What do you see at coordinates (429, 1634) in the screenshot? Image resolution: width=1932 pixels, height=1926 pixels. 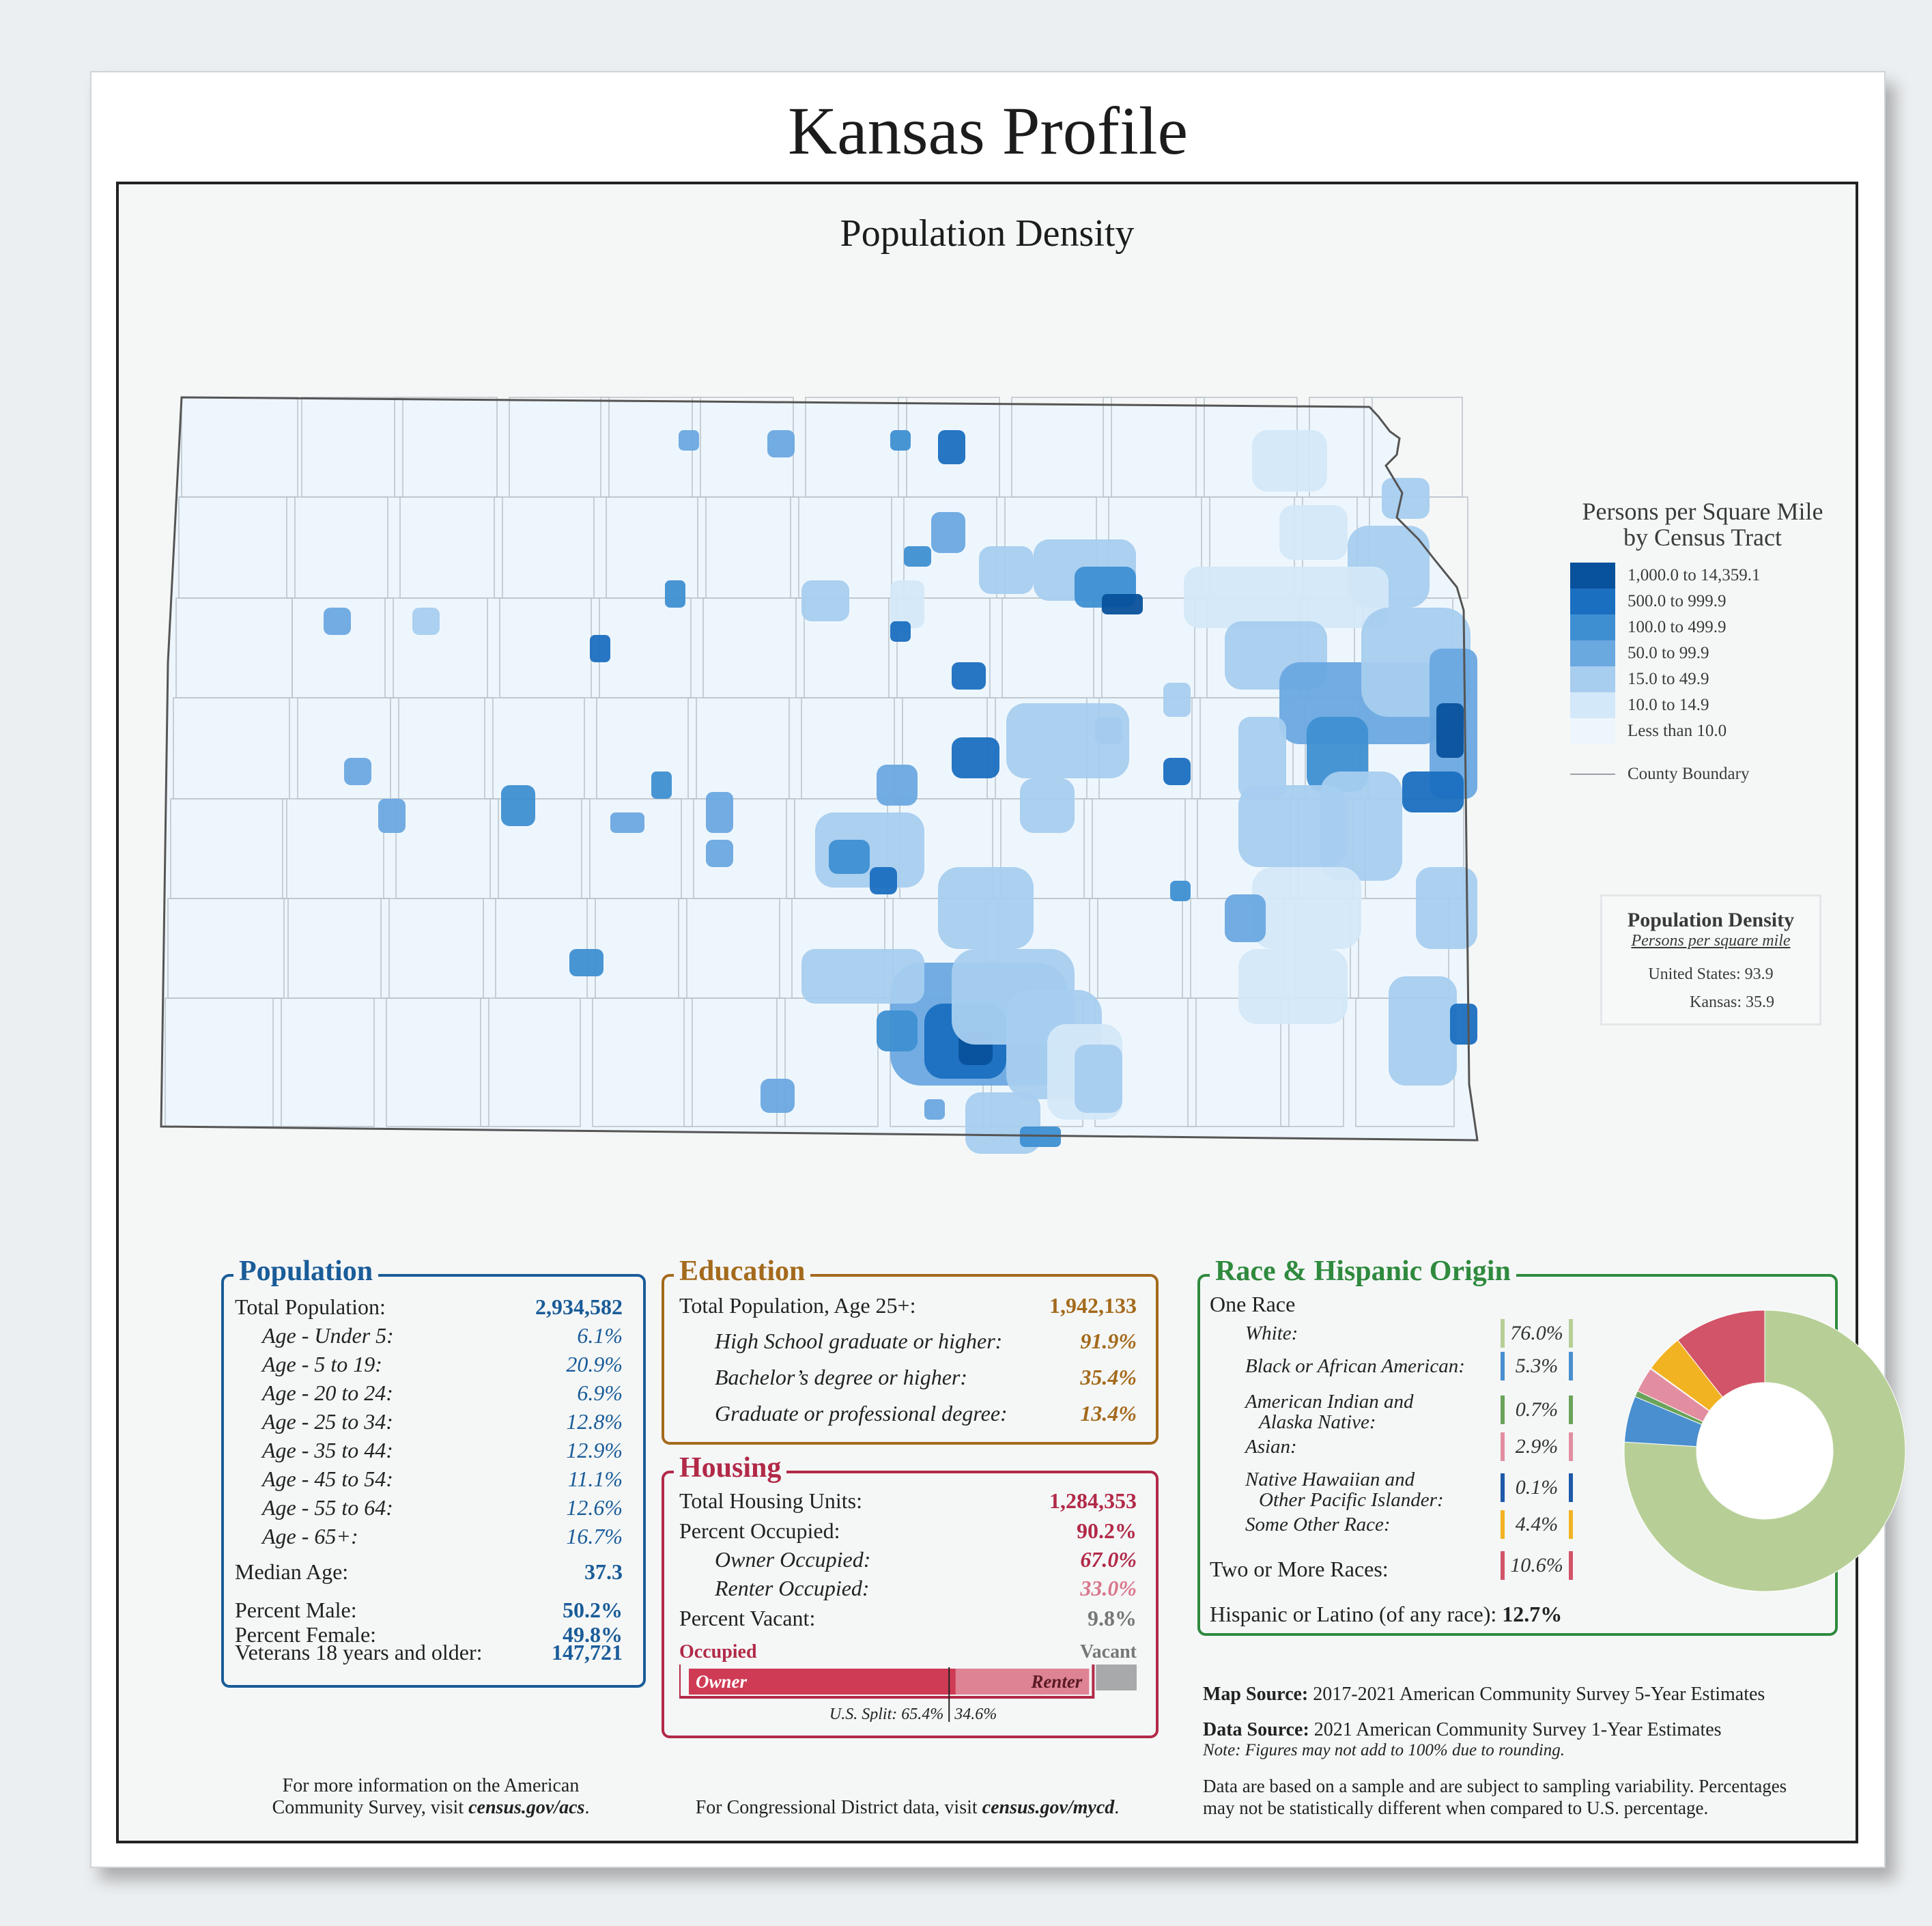 I see `percent-female-row: Percent Female: 49.8%` at bounding box center [429, 1634].